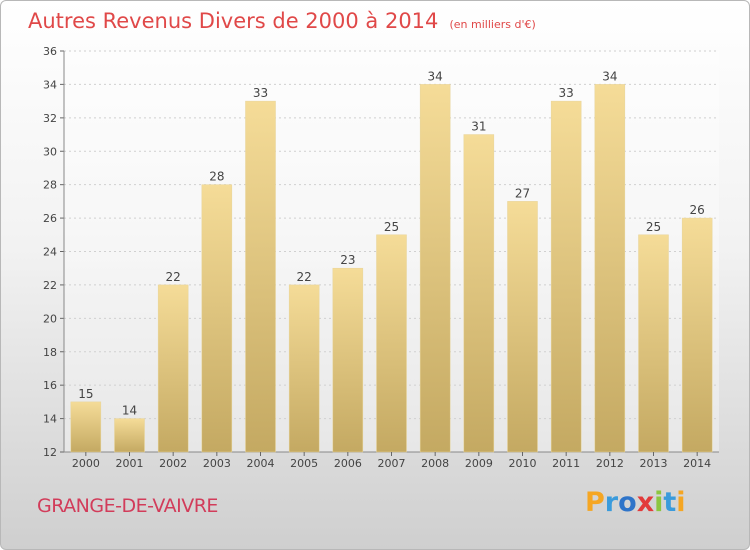  Describe the element at coordinates (566, 463) in the screenshot. I see `x-tick-label: 2011` at that location.